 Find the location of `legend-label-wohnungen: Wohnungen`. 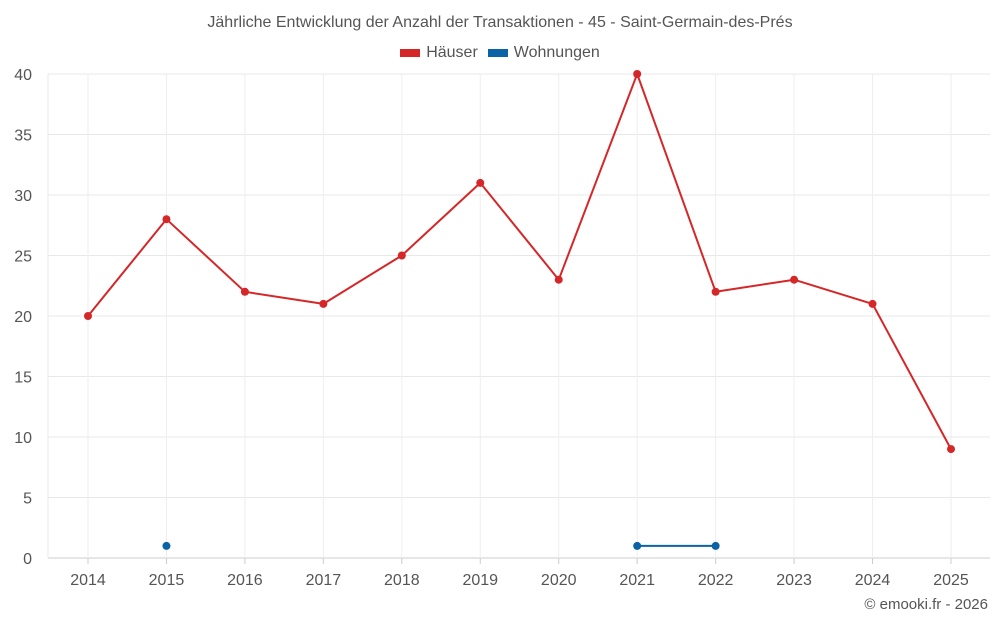

legend-label-wohnungen: Wohnungen is located at coordinates (556, 52).